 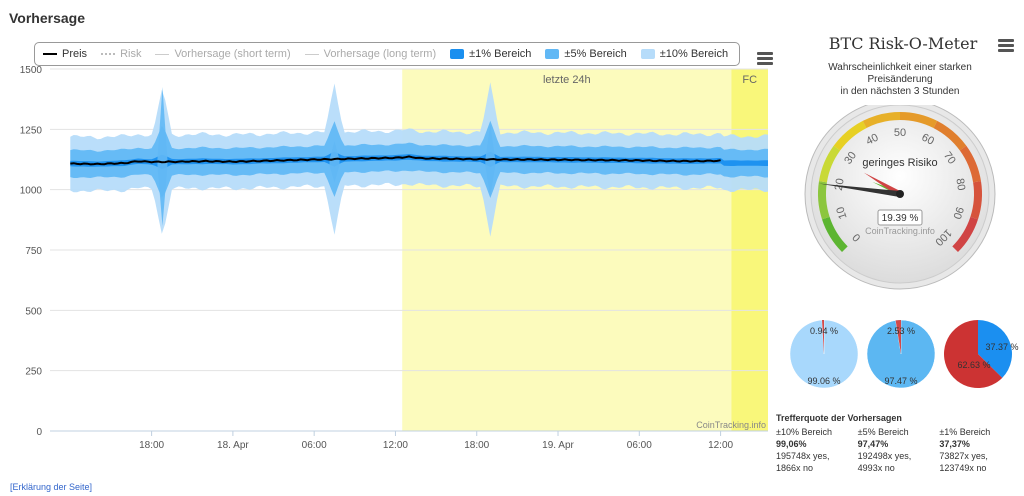 I want to click on legend-label: ±10% Bereich, so click(x=694, y=54).